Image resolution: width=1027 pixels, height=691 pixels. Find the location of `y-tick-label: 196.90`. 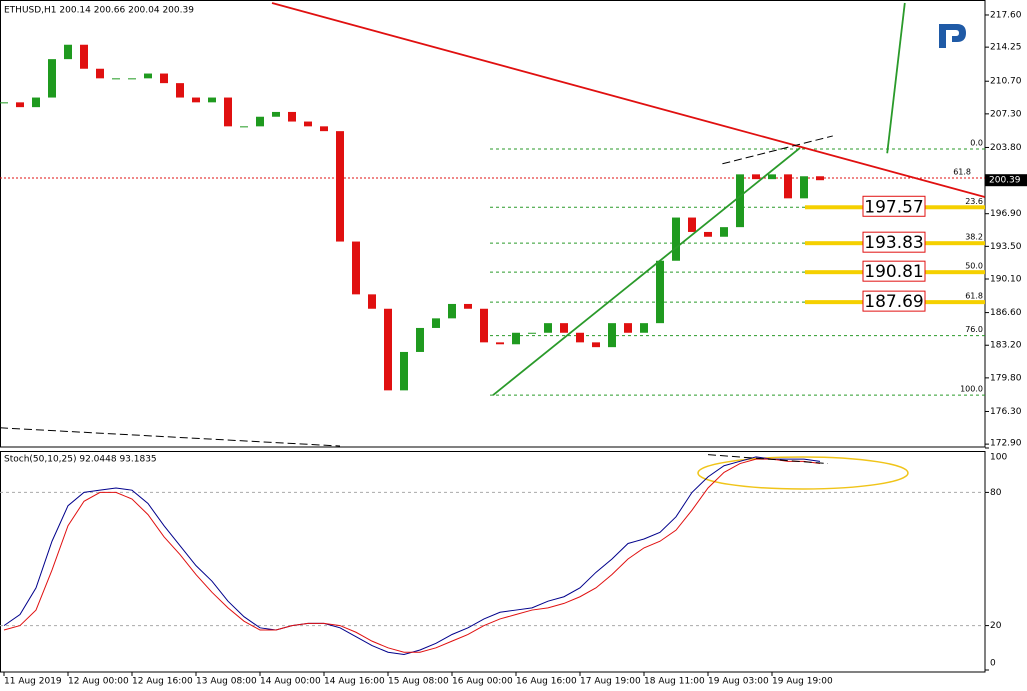

y-tick-label: 196.90 is located at coordinates (1006, 214).